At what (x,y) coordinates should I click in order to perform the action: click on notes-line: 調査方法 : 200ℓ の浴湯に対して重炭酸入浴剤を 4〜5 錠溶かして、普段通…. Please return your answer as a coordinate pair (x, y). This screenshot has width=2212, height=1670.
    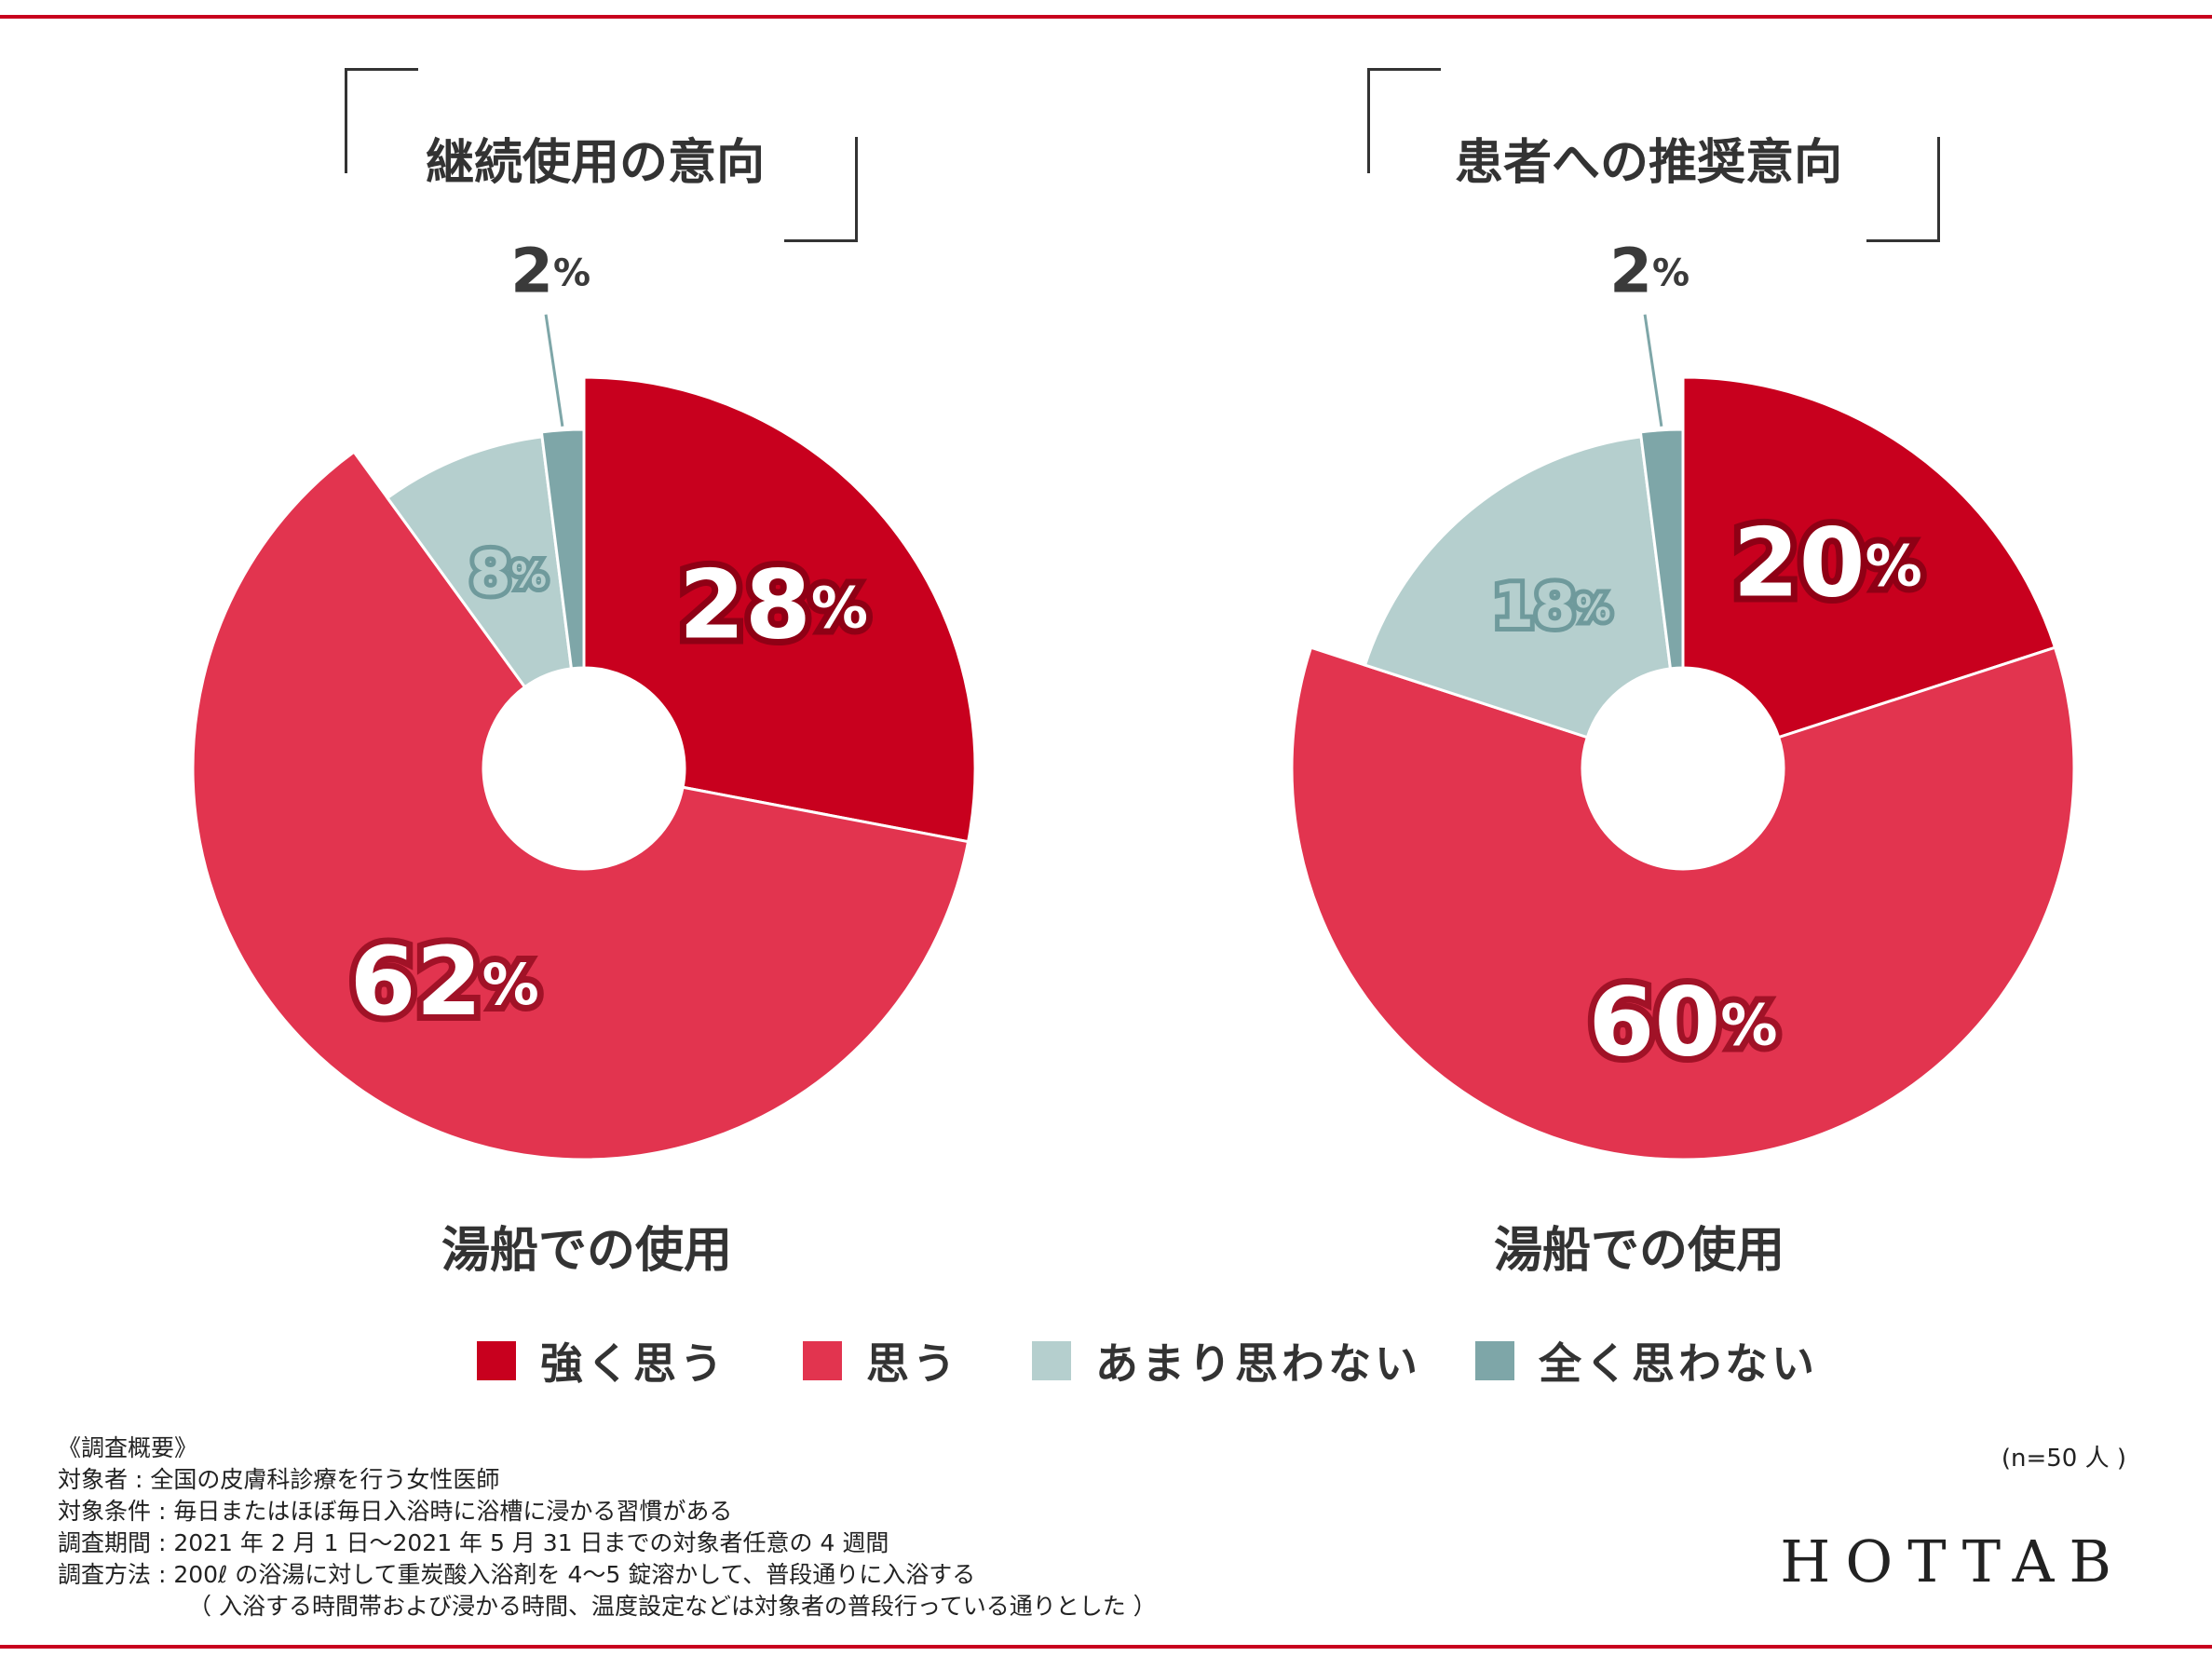
    Looking at the image, I should click on (517, 1574).